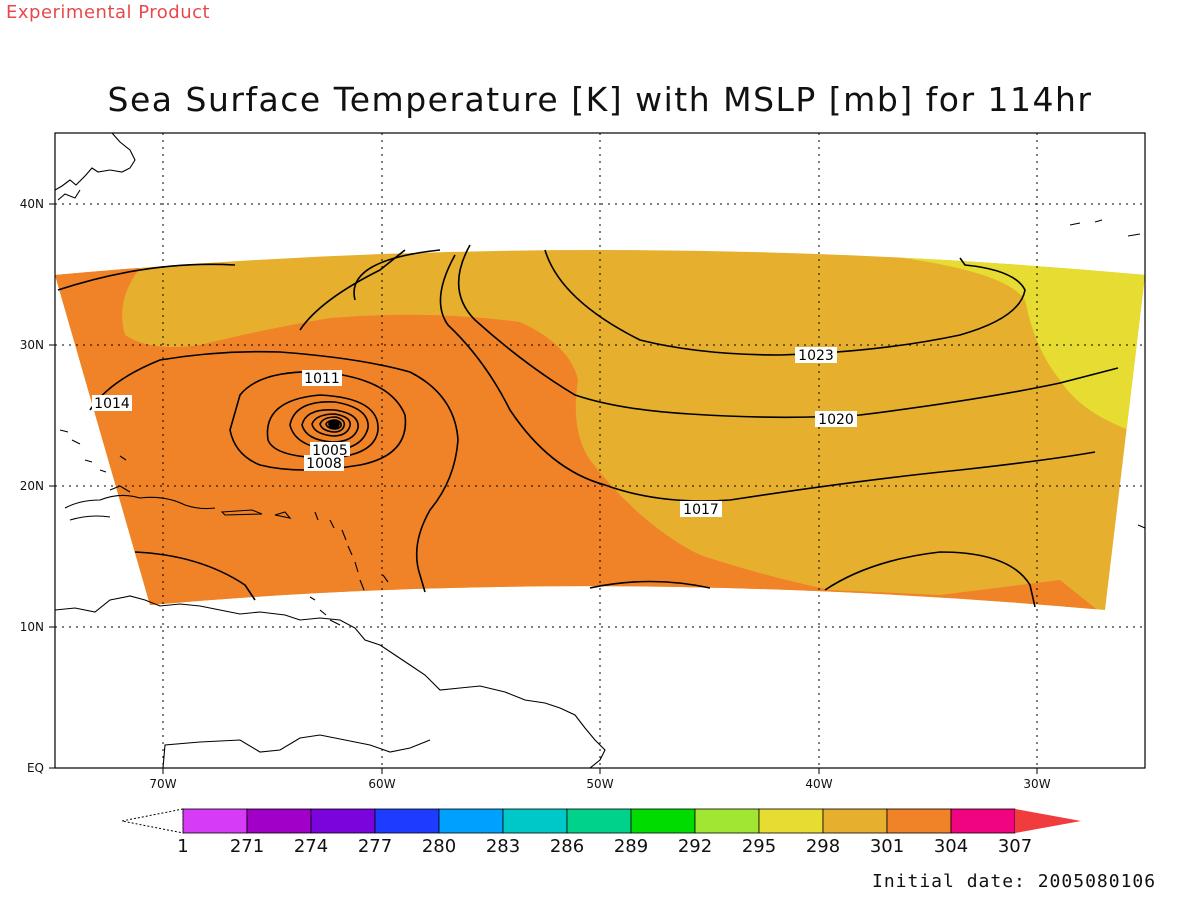 The height and width of the screenshot is (900, 1200). Describe the element at coordinates (195, 576) in the screenshot. I see `isobar-1017-west` at that location.